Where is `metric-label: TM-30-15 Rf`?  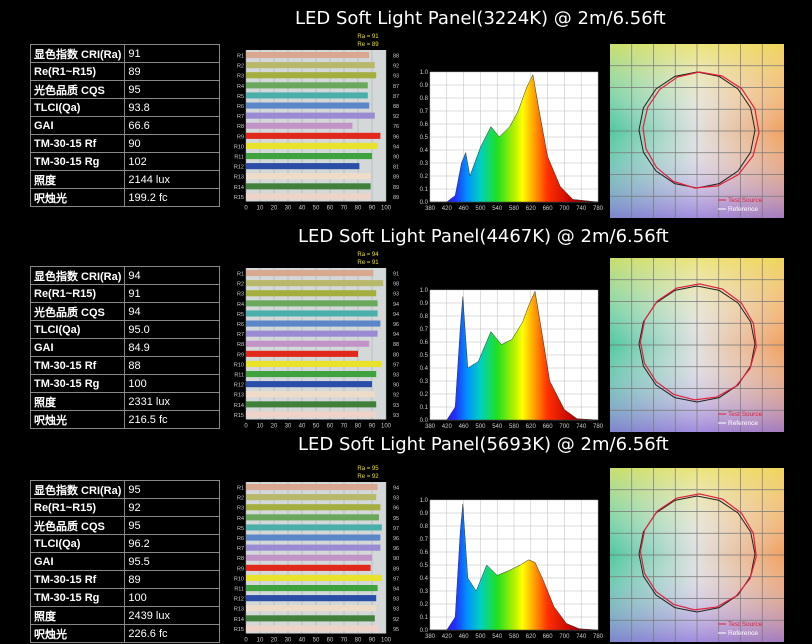
metric-label: TM-30-15 Rf is located at coordinates (77, 365).